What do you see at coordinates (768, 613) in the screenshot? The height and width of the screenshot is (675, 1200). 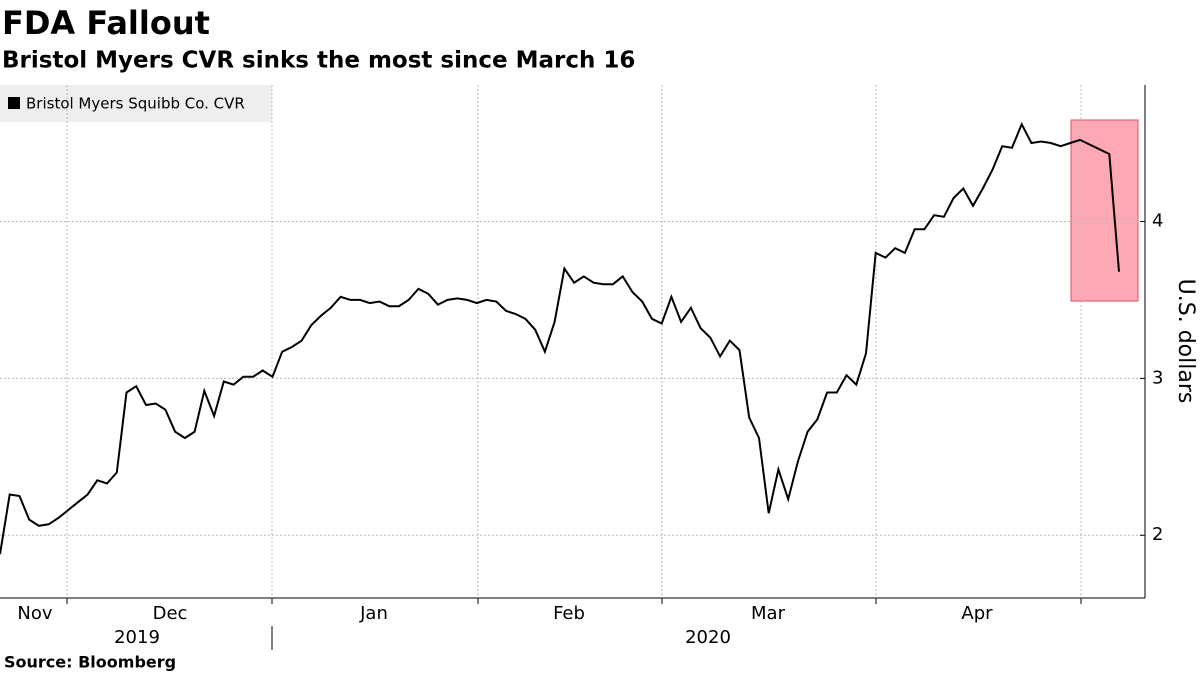 I see `x-tick-label: Mar` at bounding box center [768, 613].